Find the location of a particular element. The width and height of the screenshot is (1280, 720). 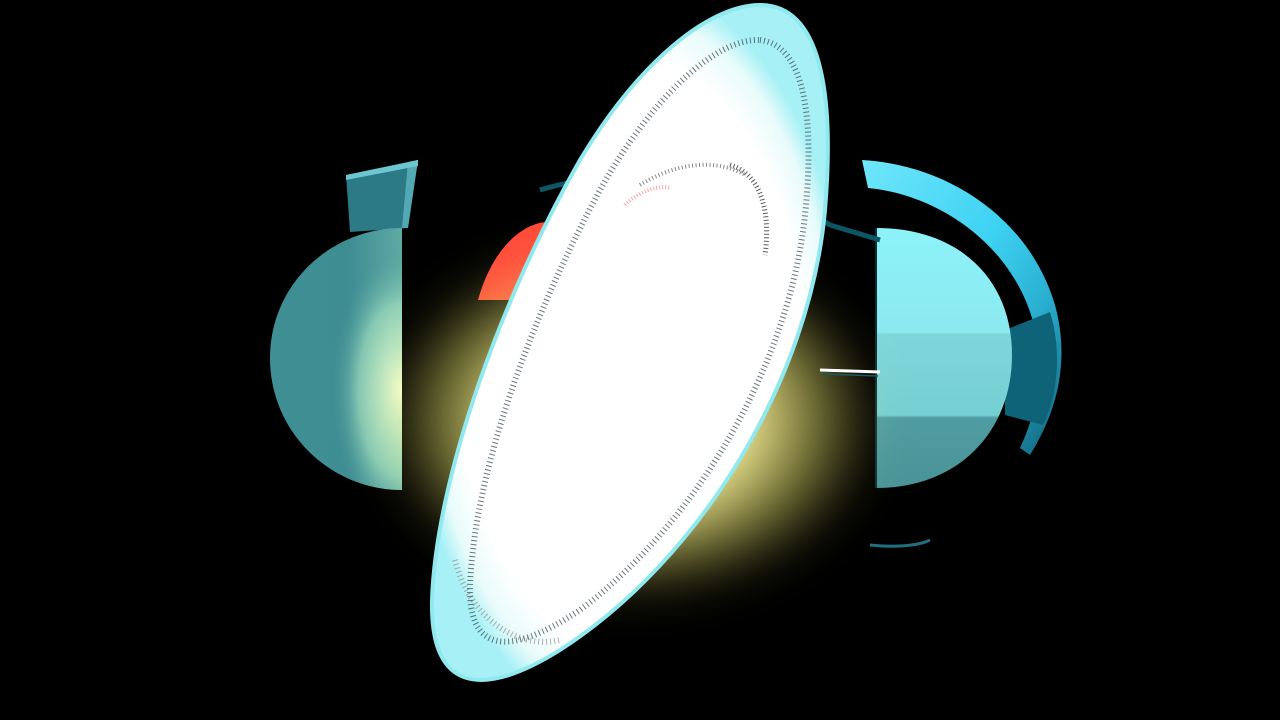

left-band-piece is located at coordinates (382, 196).